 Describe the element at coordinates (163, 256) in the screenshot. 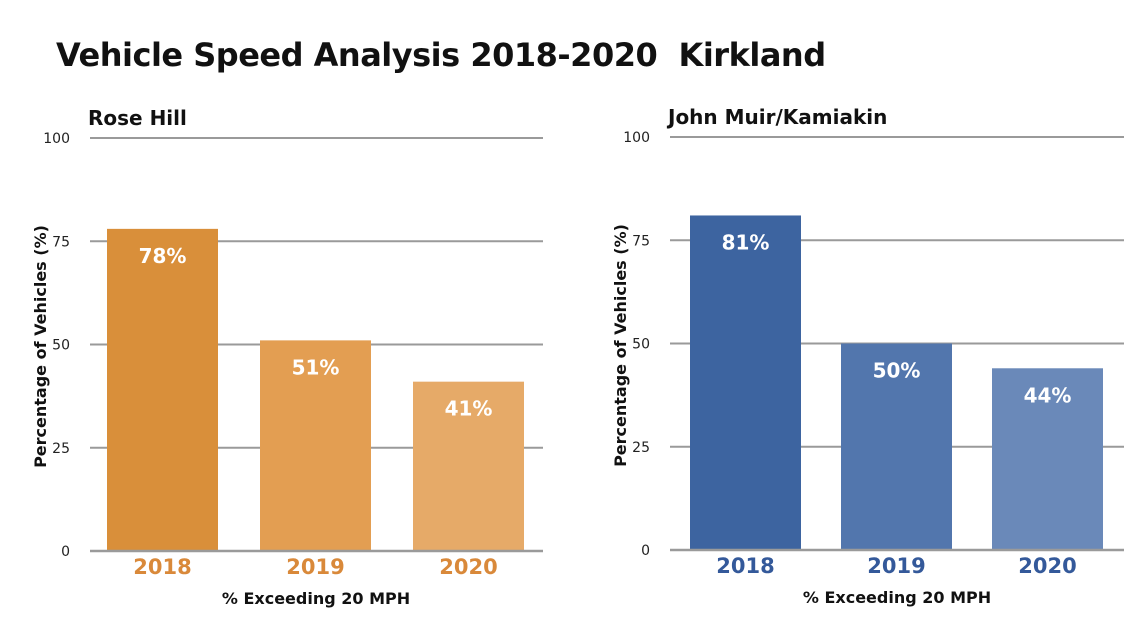

I see `chart1-data-label-2018: 78%` at that location.